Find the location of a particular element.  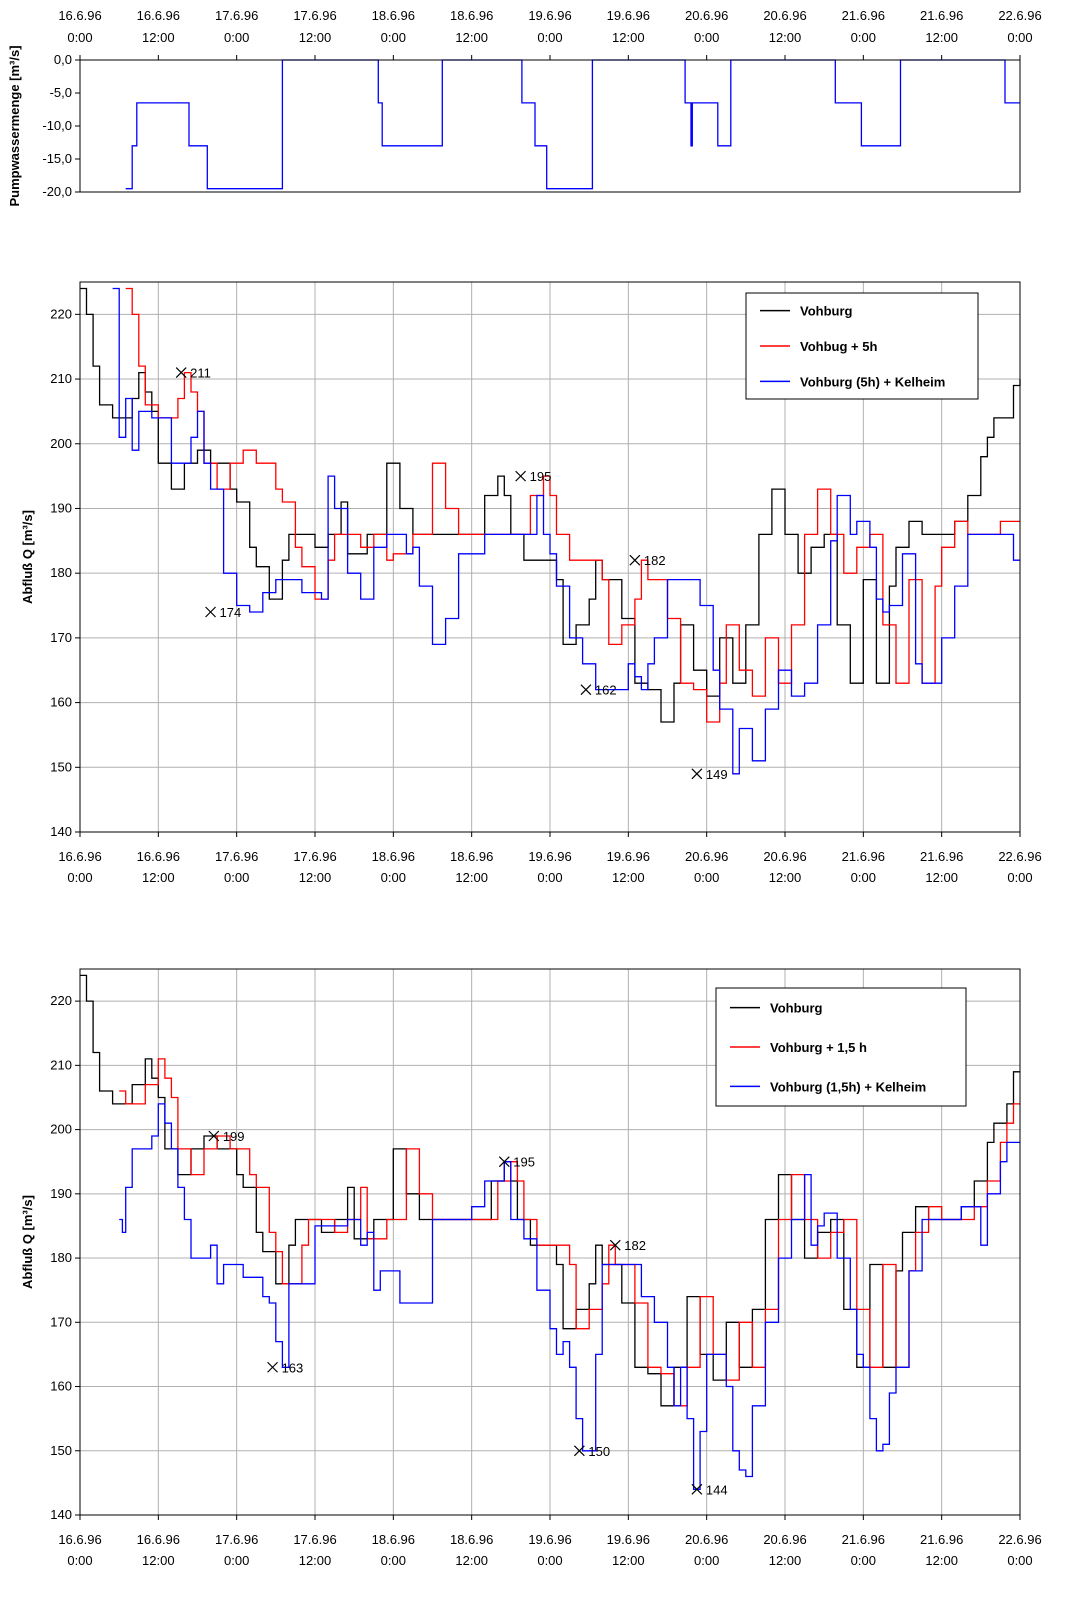

plot-area is located at coordinates (550, 126).